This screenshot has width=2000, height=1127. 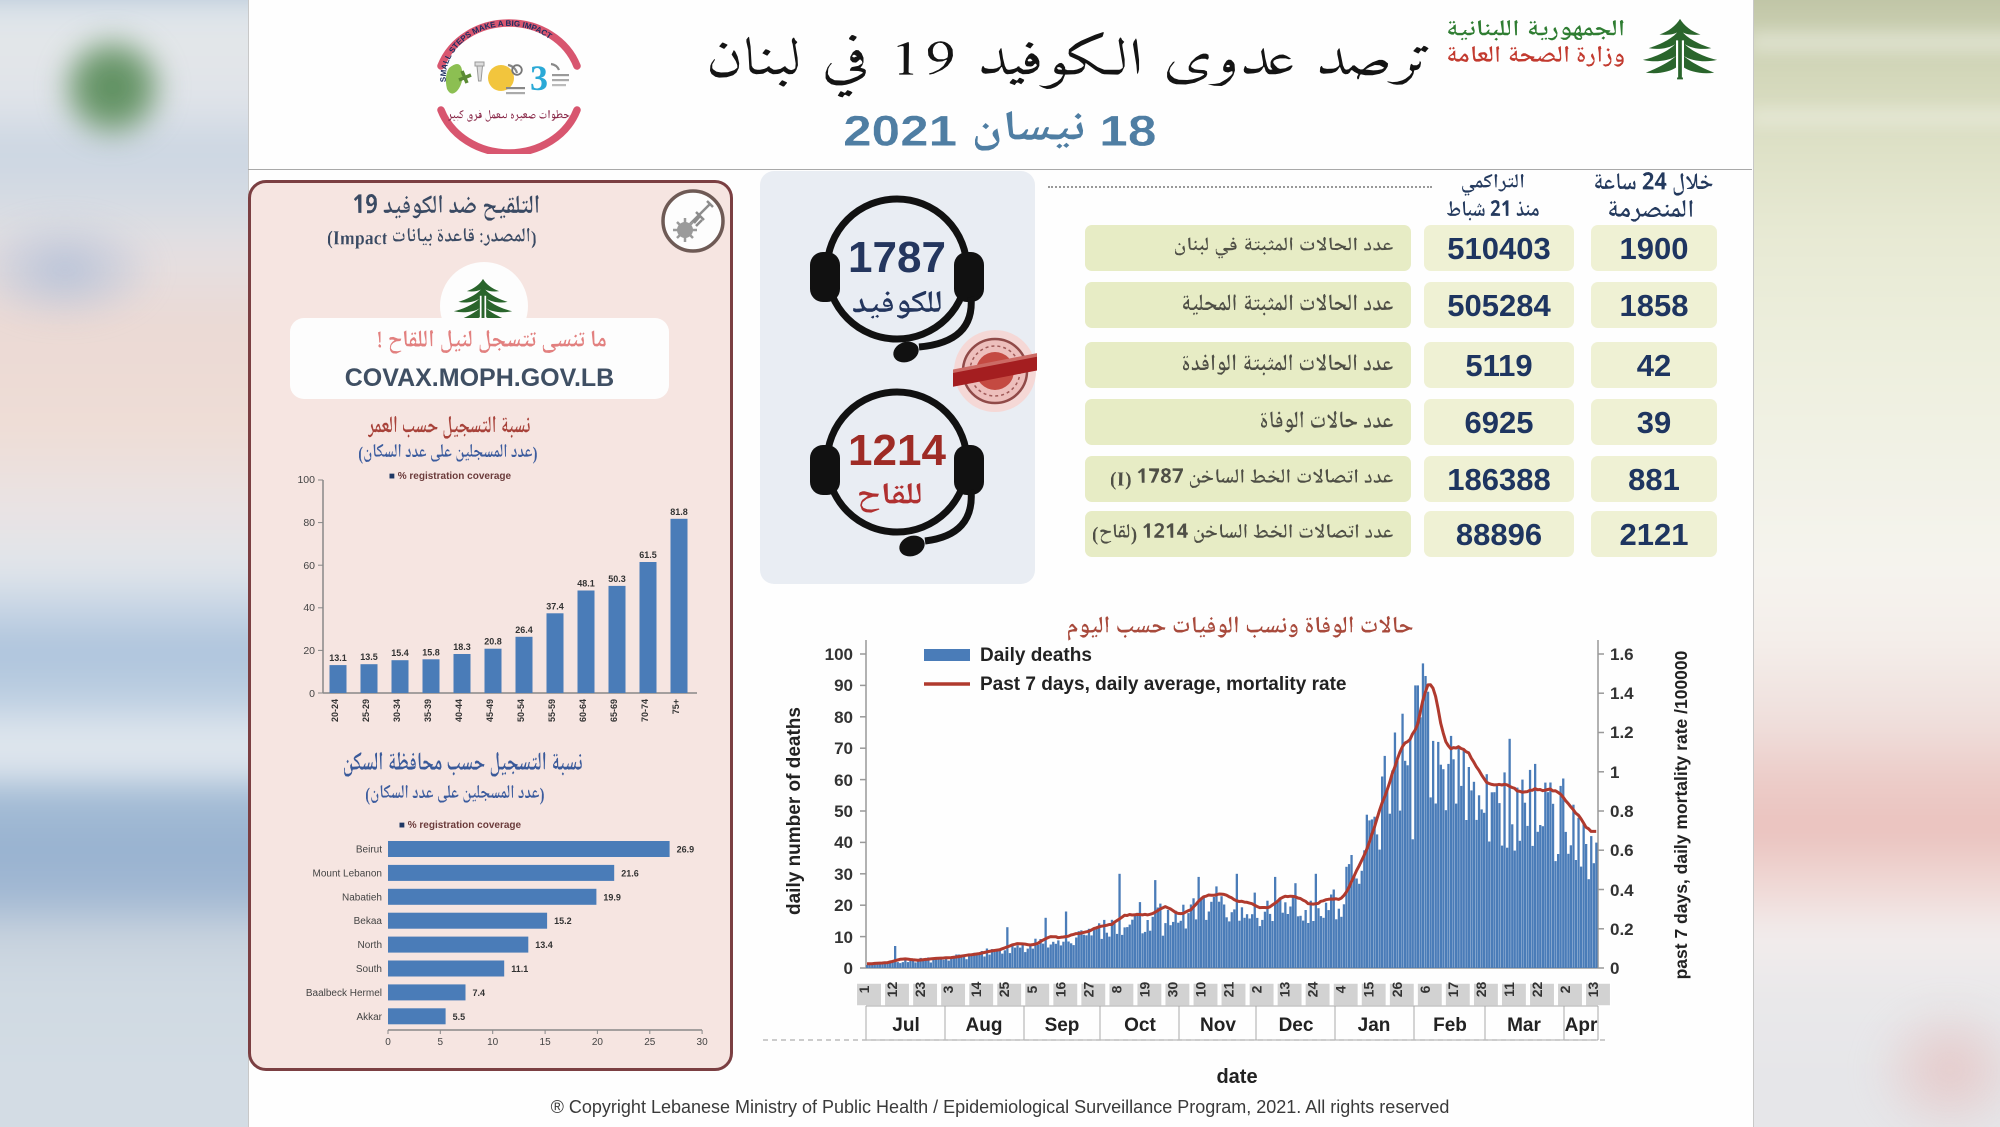 What do you see at coordinates (843, 748) in the screenshot?
I see `svg-text: 70` at bounding box center [843, 748].